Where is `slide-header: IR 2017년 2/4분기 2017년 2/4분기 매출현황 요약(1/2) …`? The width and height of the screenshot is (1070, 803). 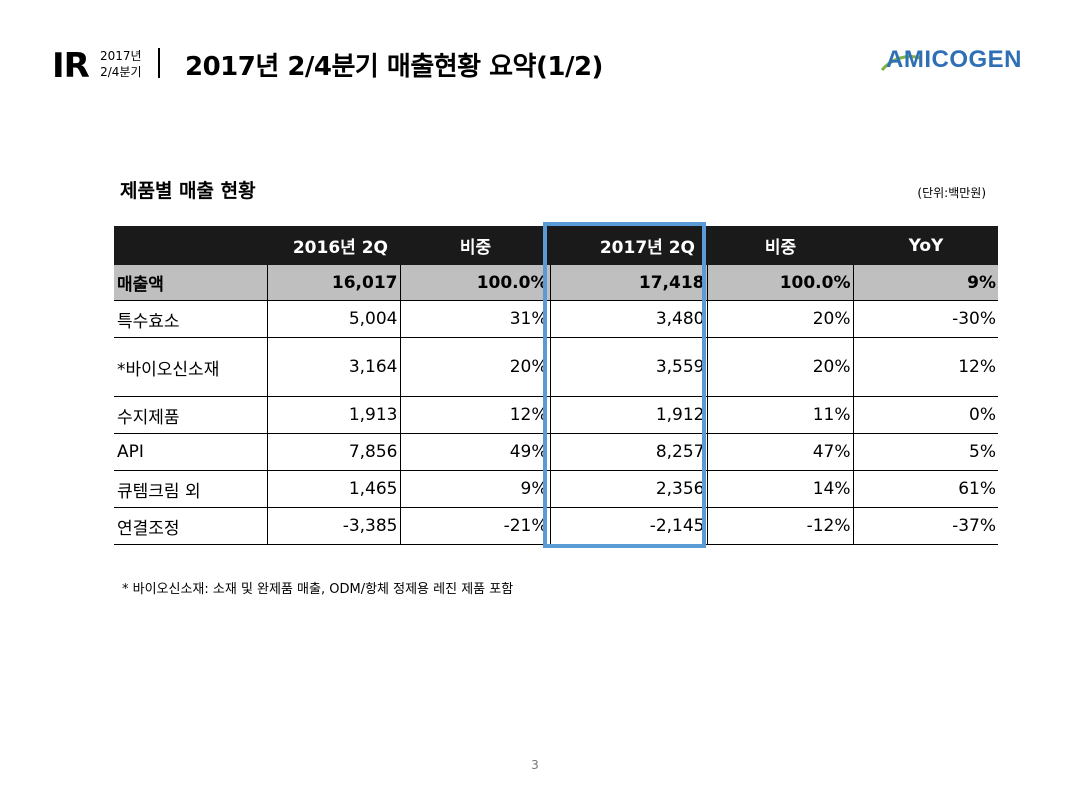 slide-header: IR 2017년 2/4분기 2017년 2/4분기 매출현황 요약(1/2) … is located at coordinates (547, 69).